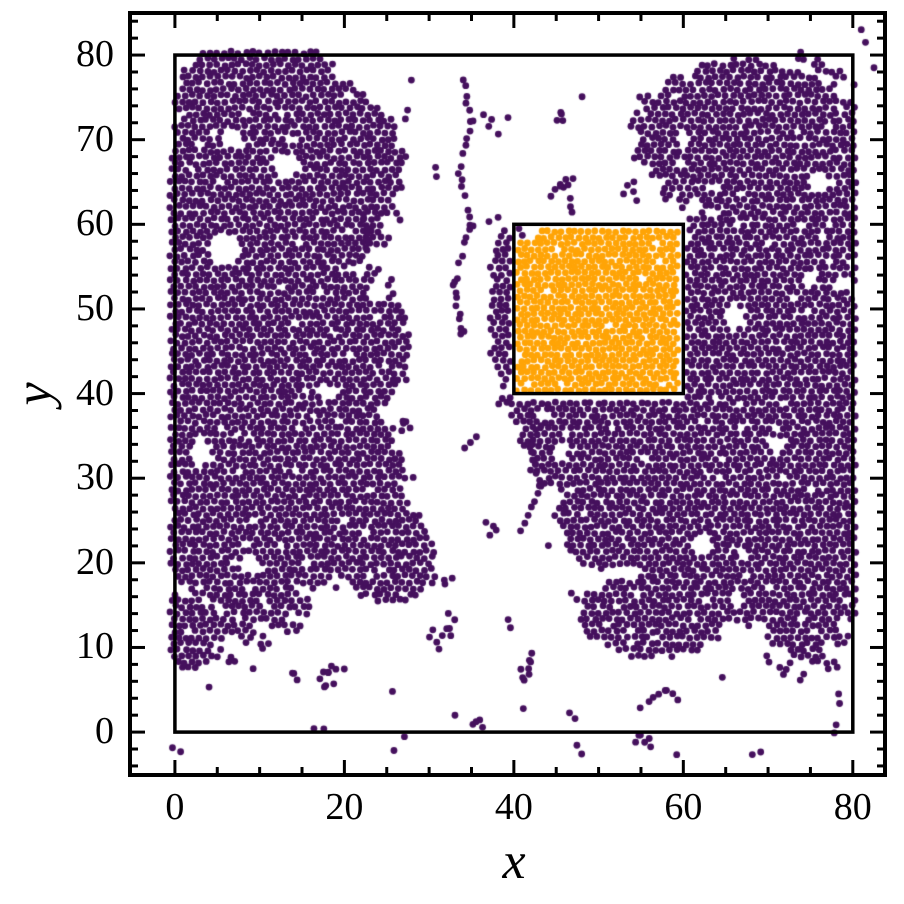 This screenshot has height=904, width=904. Describe the element at coordinates (175, 807) in the screenshot. I see `x-tick-label: 0` at that location.